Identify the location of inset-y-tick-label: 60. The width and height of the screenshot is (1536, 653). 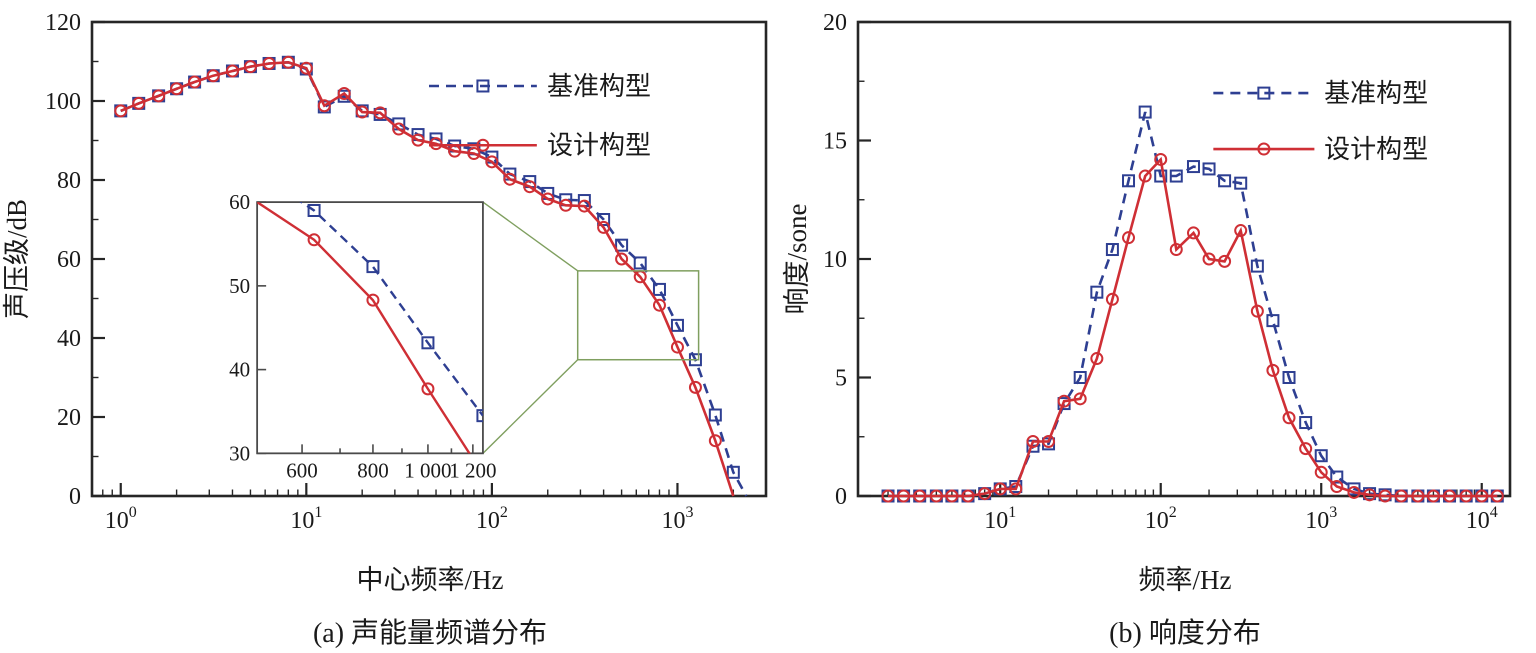
(239, 202).